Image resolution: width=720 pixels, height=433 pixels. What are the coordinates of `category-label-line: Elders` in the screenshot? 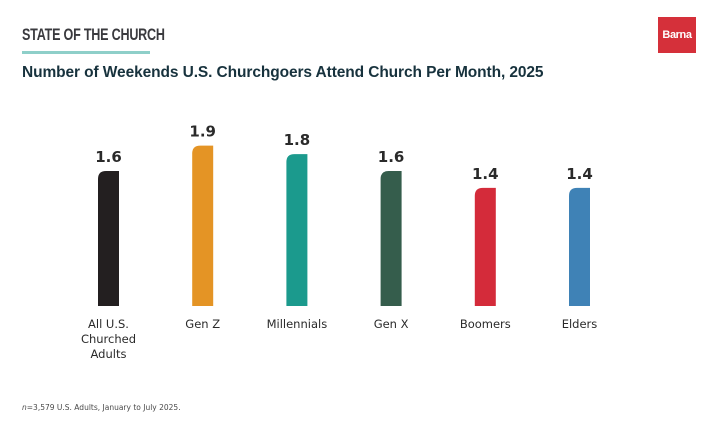 It's located at (580, 324).